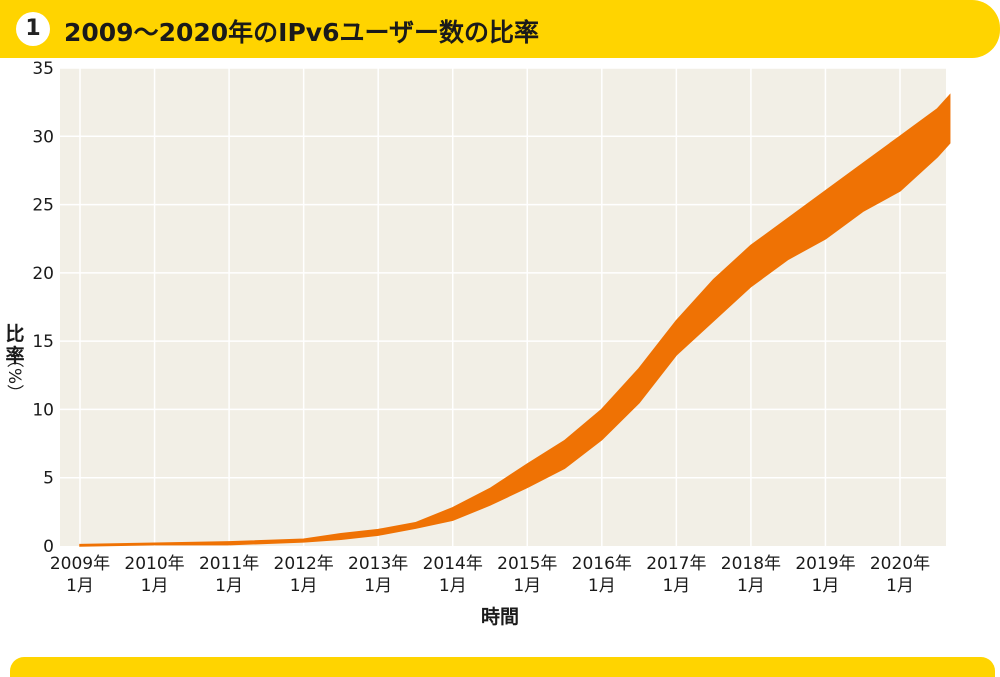 Image resolution: width=1000 pixels, height=677 pixels. What do you see at coordinates (676, 564) in the screenshot?
I see `x-tick-year: 2017年` at bounding box center [676, 564].